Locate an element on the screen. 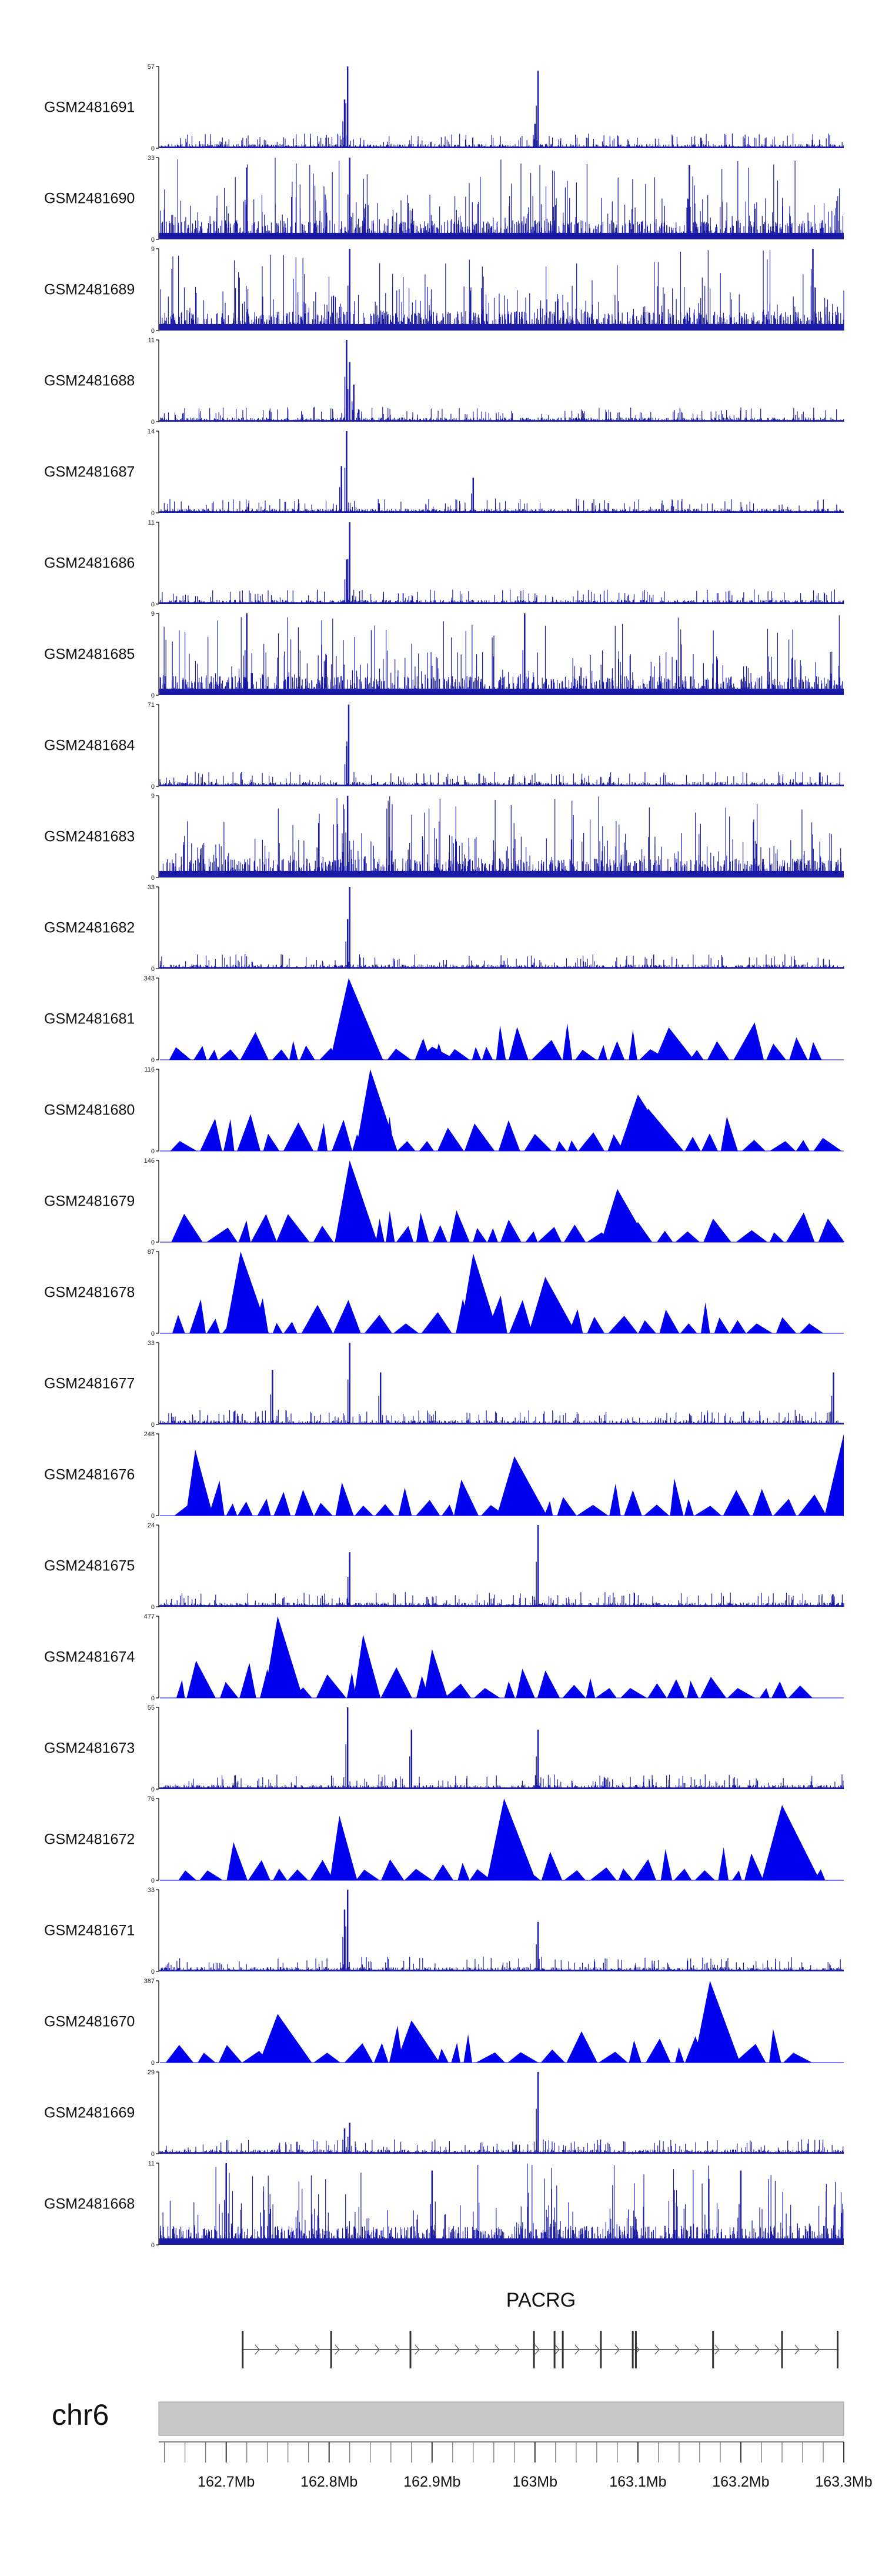  track-GSM2481668: GSM2481668 11 0 is located at coordinates (444, 2204).